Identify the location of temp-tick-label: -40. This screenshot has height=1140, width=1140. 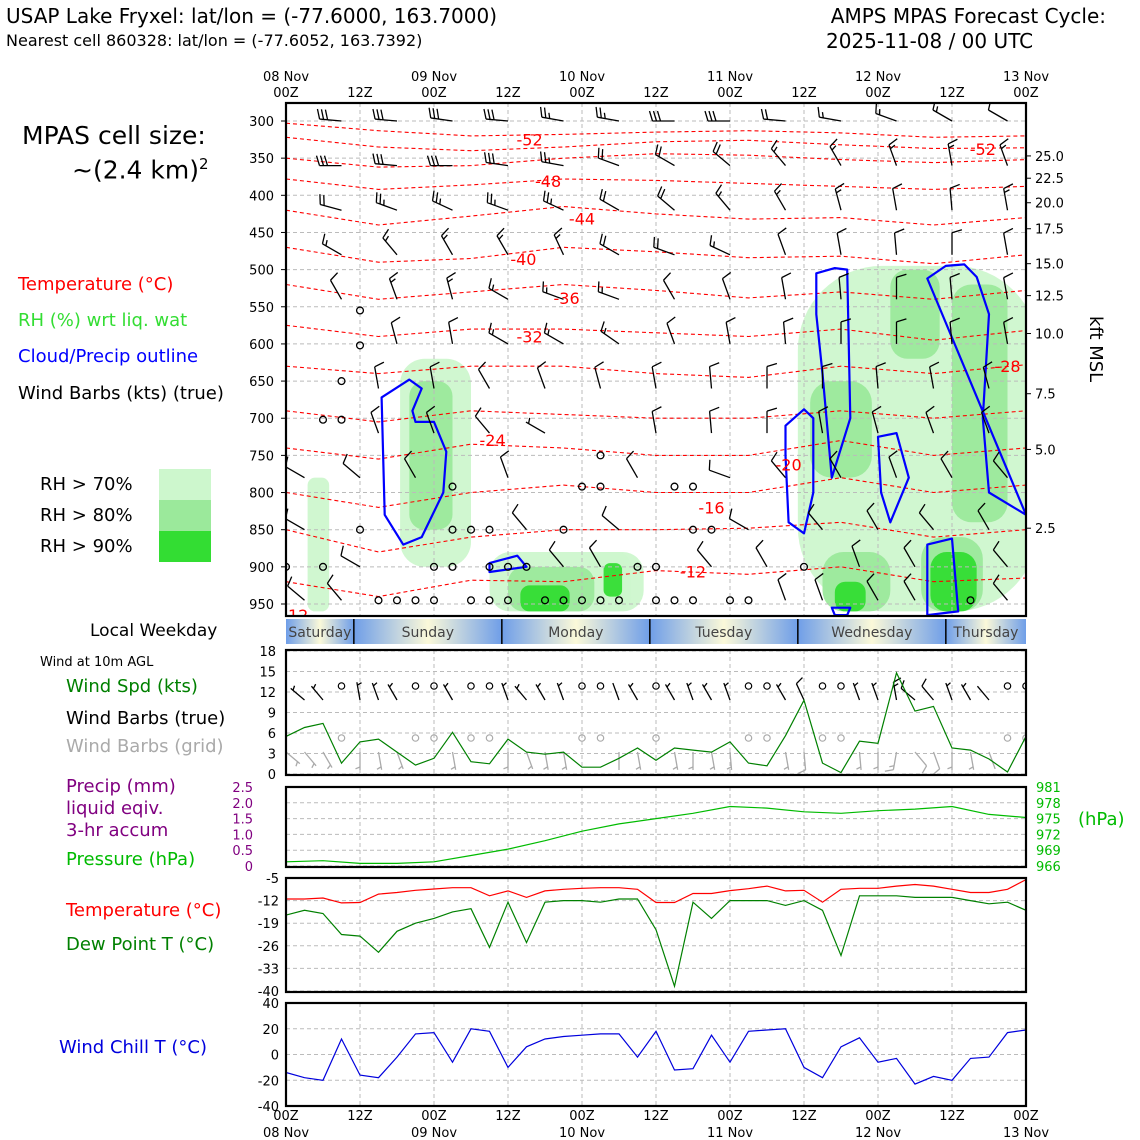
(268, 992).